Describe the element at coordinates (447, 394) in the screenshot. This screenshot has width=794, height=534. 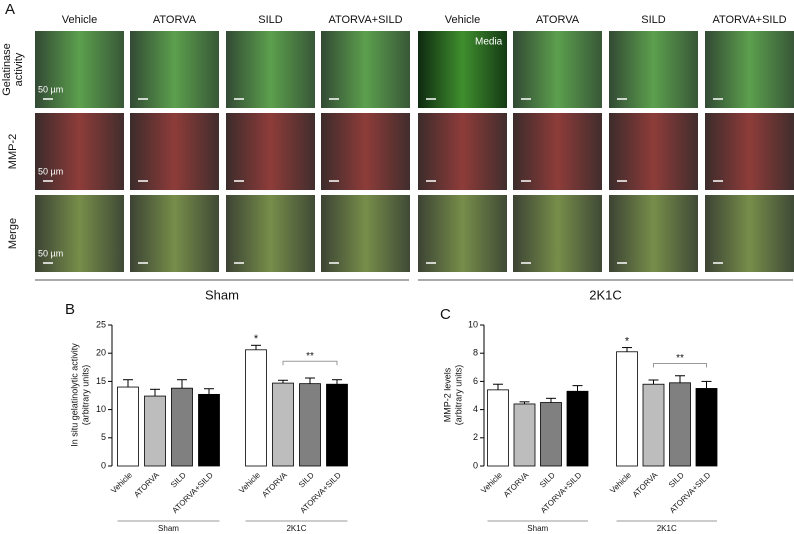
I see `y-axis-label: MMP-2 levels` at that location.